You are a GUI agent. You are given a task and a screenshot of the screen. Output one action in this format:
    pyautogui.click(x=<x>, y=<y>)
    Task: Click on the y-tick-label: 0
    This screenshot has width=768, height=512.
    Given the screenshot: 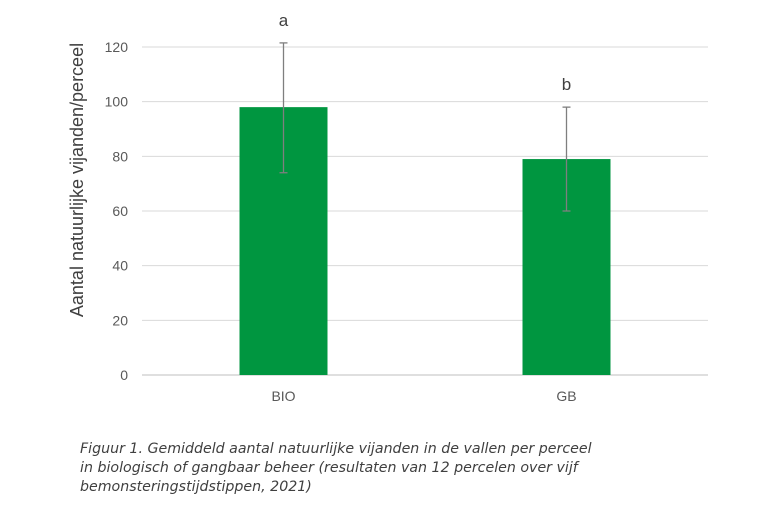 What is the action you would take?
    pyautogui.click(x=124, y=375)
    